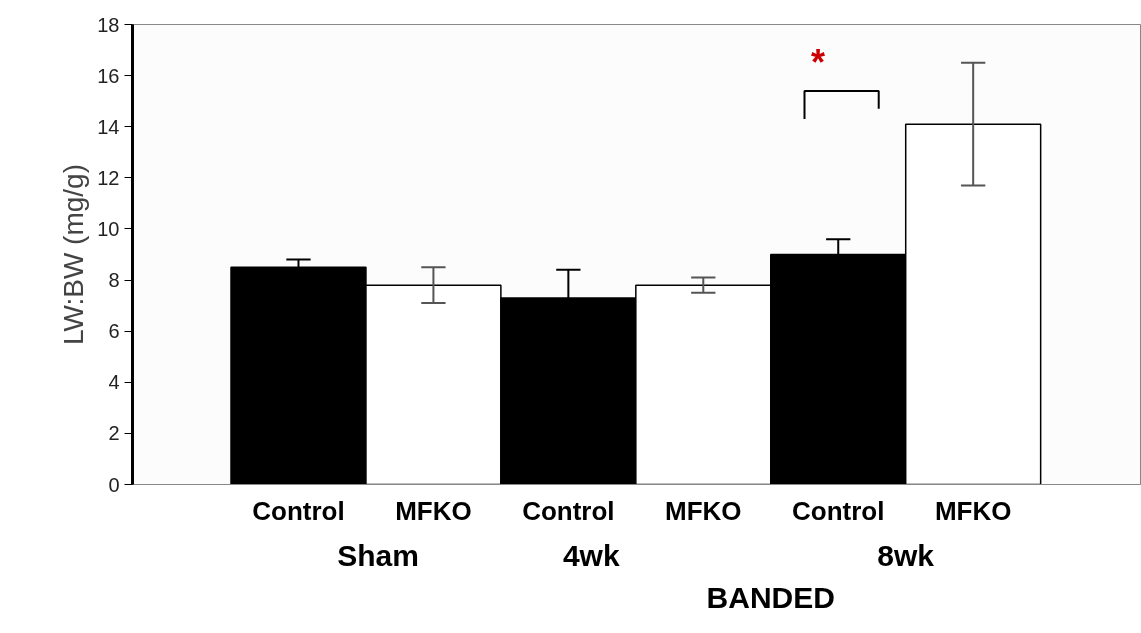  I want to click on y-tick-label: 4, so click(114, 382).